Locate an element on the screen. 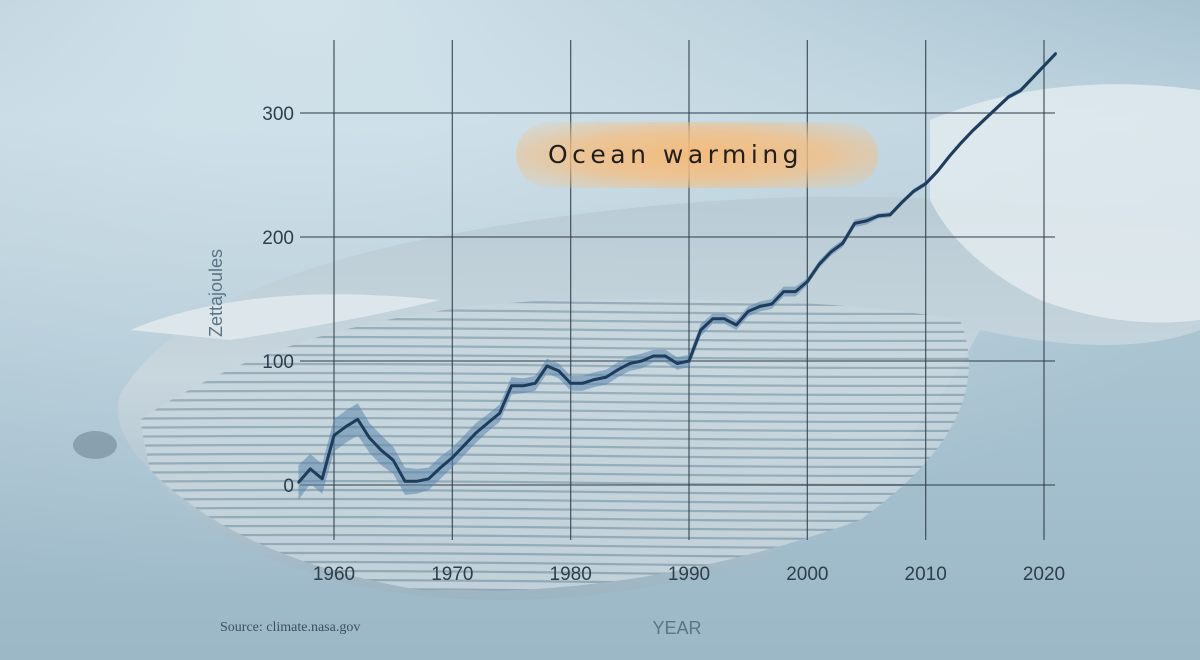  data-point-1984 is located at coordinates (618, 369).